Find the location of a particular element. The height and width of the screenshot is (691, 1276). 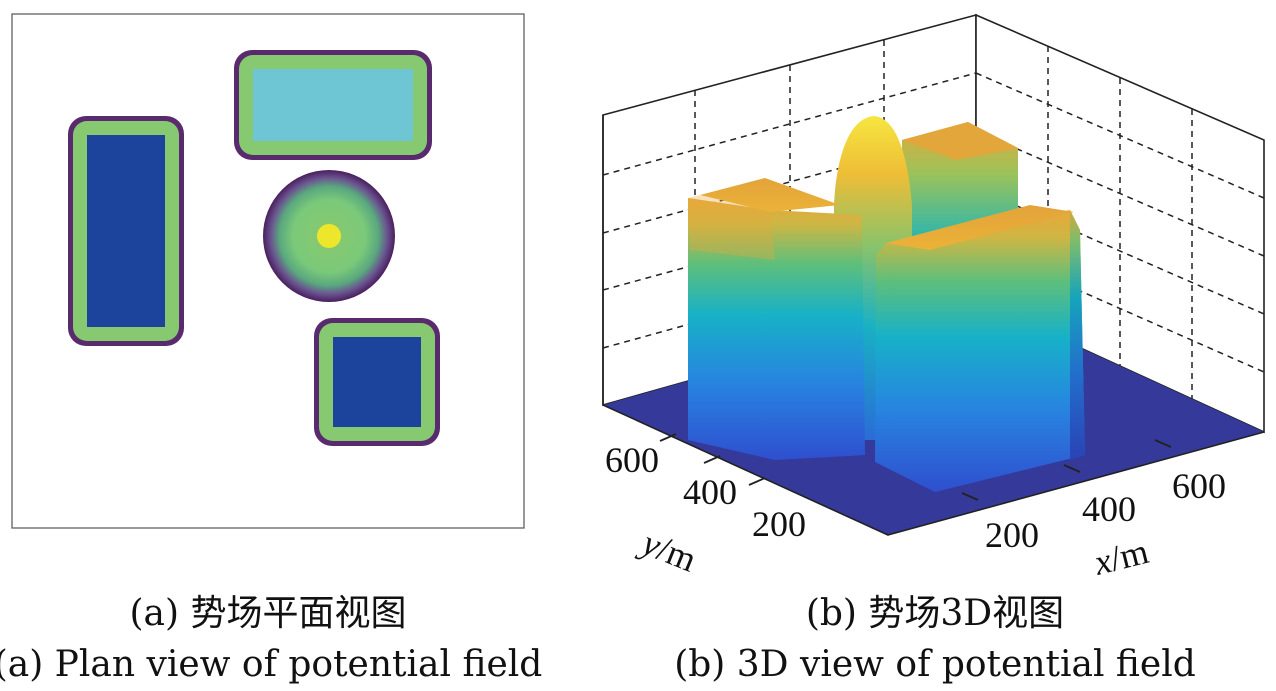

svg-text: y/m is located at coordinates (668, 550).